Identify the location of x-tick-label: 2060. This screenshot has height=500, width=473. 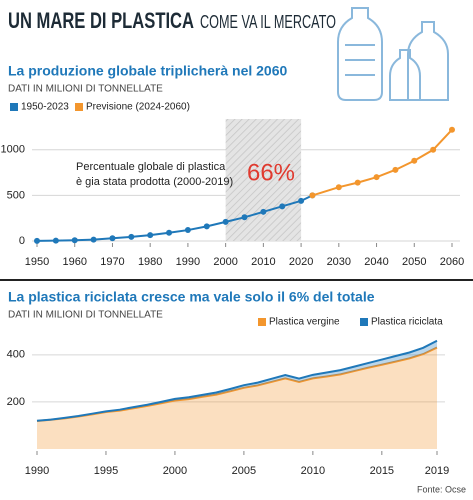
(452, 262).